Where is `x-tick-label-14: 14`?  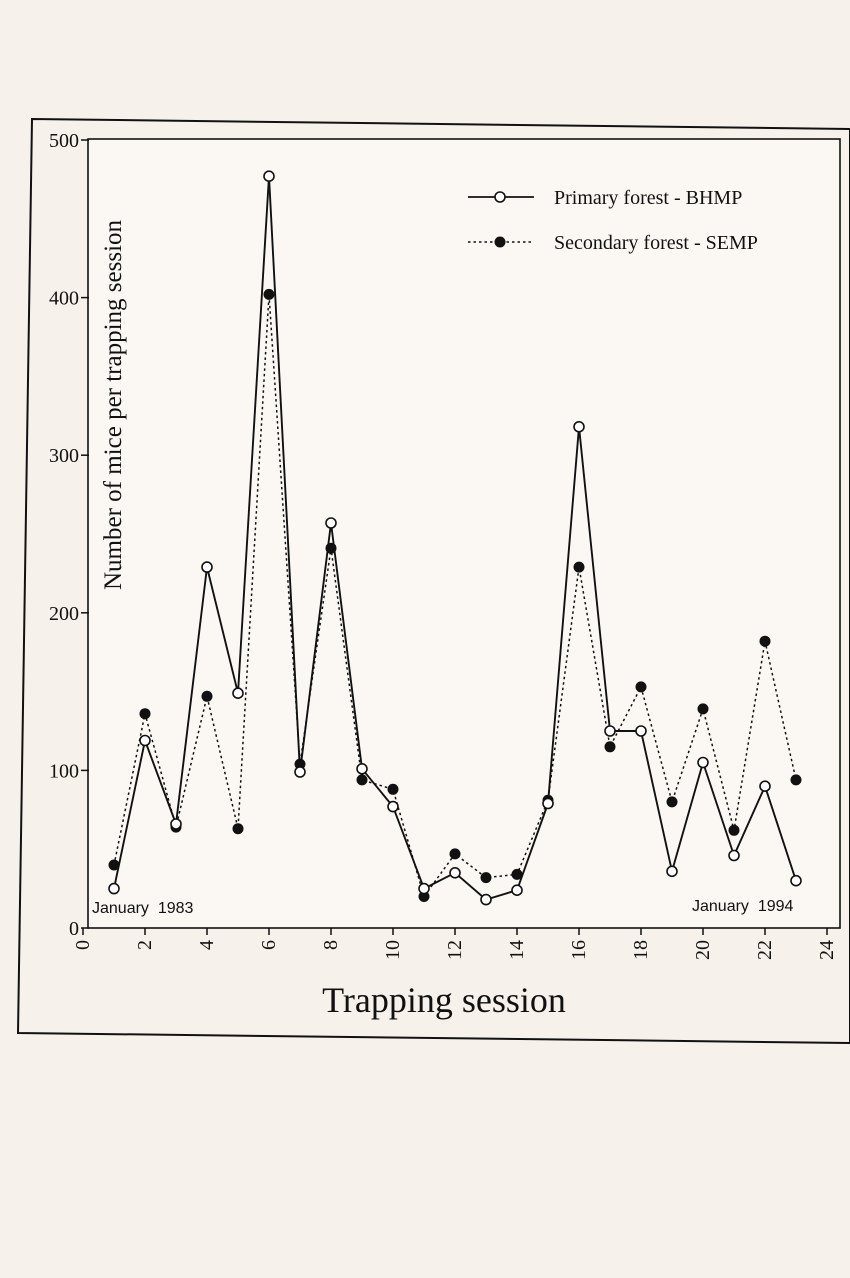
x-tick-label-14: 14 is located at coordinates (517, 950).